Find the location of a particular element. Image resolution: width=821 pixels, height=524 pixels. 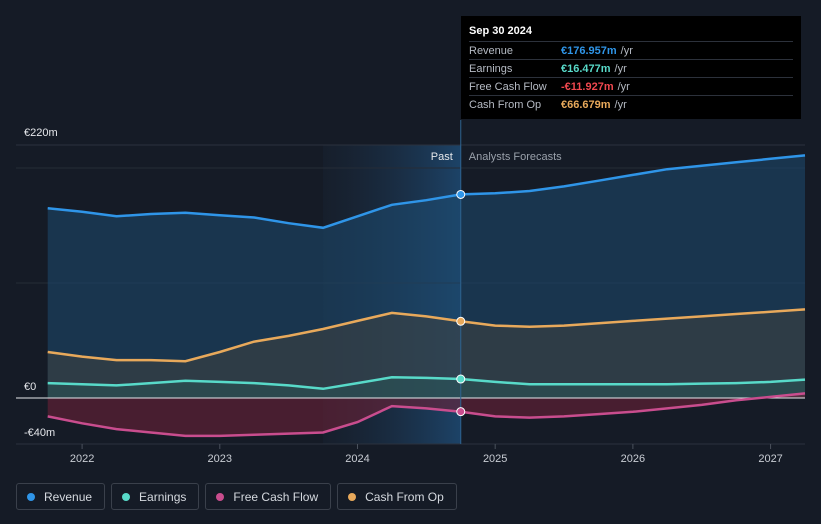

tooltip-label: Earnings is located at coordinates (491, 68).